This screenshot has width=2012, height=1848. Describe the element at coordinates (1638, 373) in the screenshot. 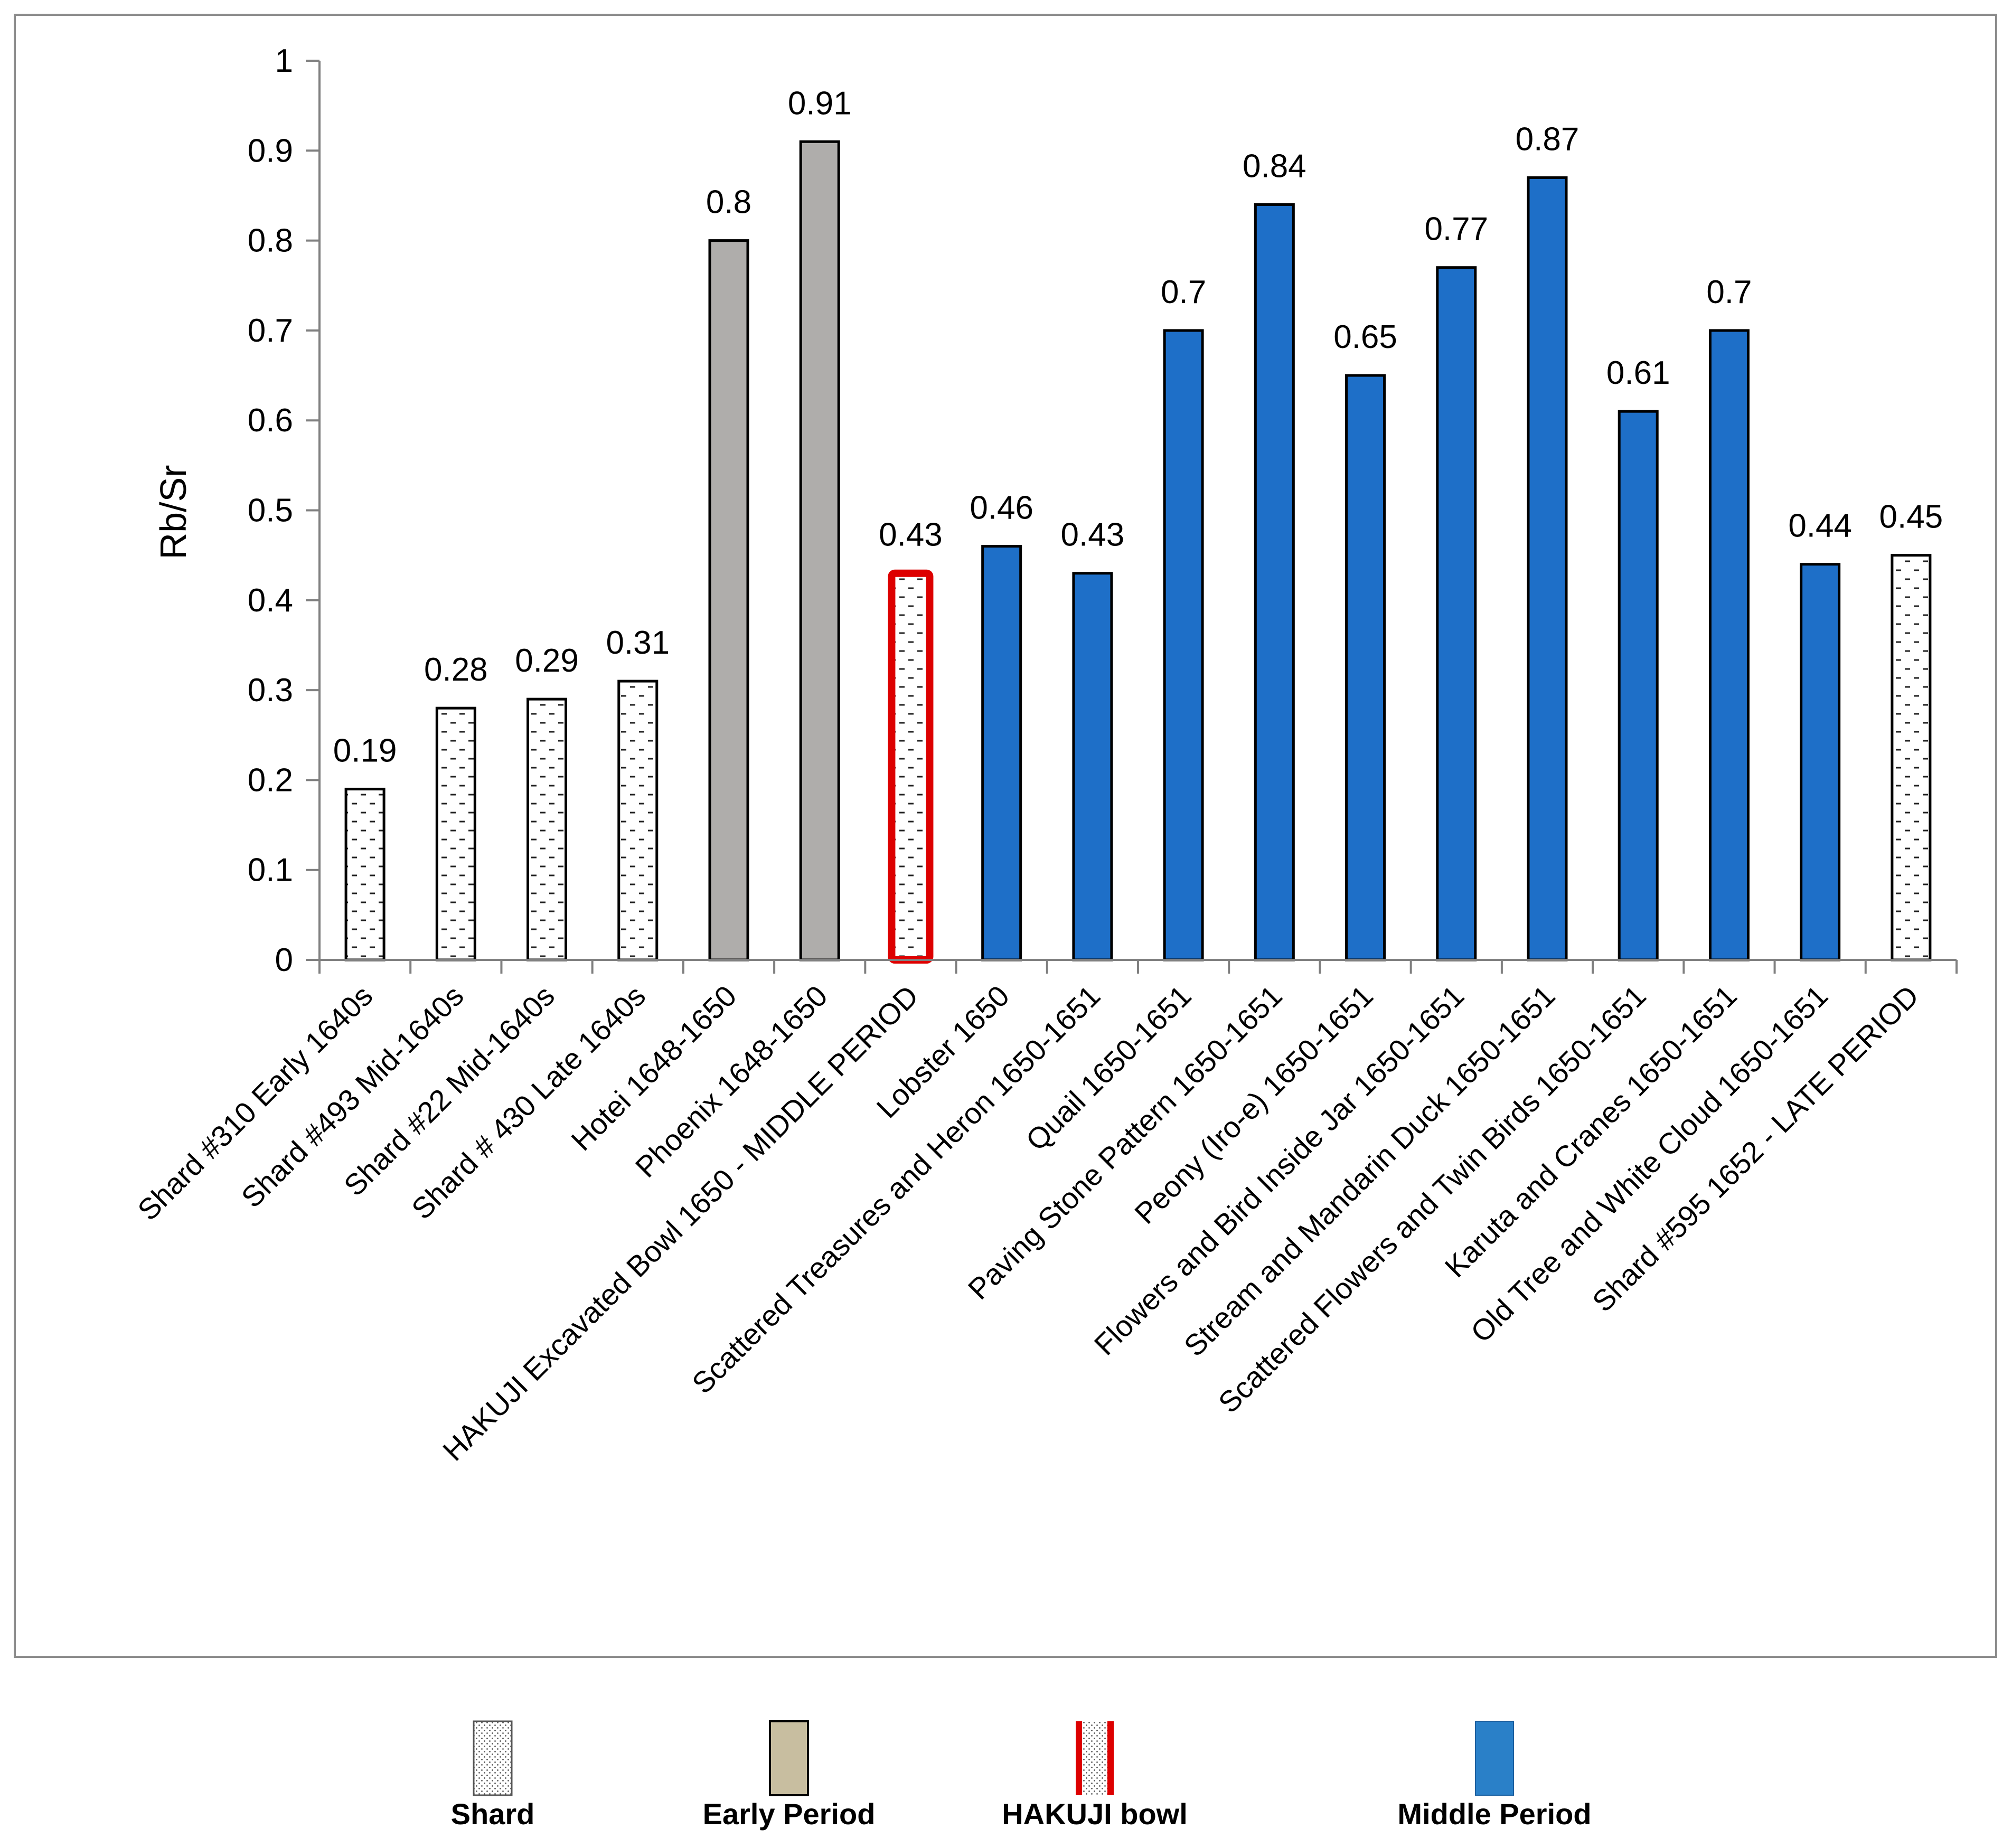

I see `bar-value-label: 0.61` at that location.